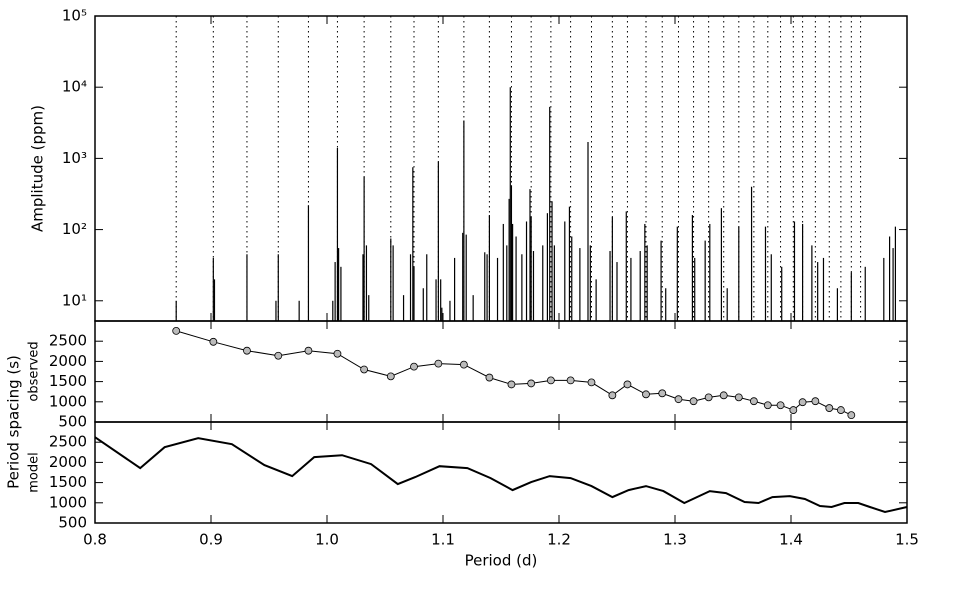  What do you see at coordinates (38, 168) in the screenshot?
I see `y-axis-label: Amplitude (ppm)` at bounding box center [38, 168].